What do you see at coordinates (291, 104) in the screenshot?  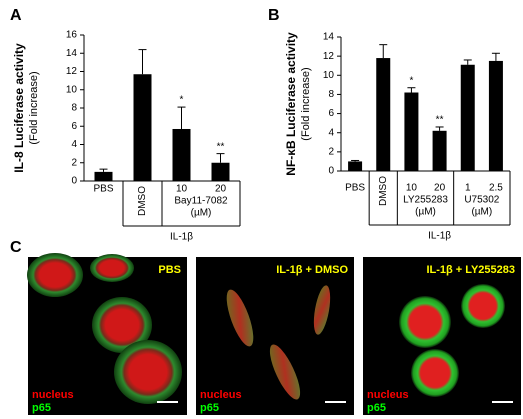 I see `y-axis-title: NF-κB Luciferase activity` at bounding box center [291, 104].